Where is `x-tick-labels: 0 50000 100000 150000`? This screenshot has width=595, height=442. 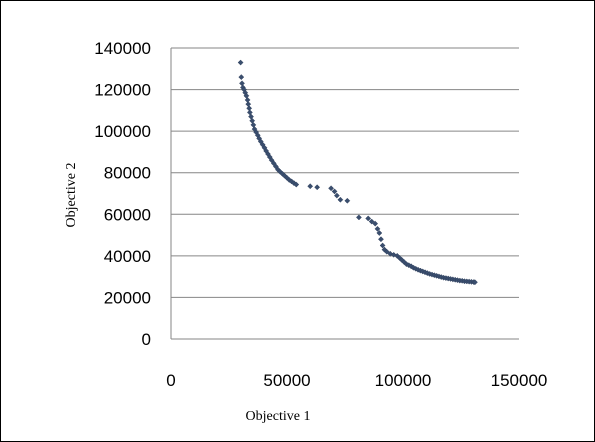 x-tick-labels: 0 50000 100000 150000 is located at coordinates (356, 380).